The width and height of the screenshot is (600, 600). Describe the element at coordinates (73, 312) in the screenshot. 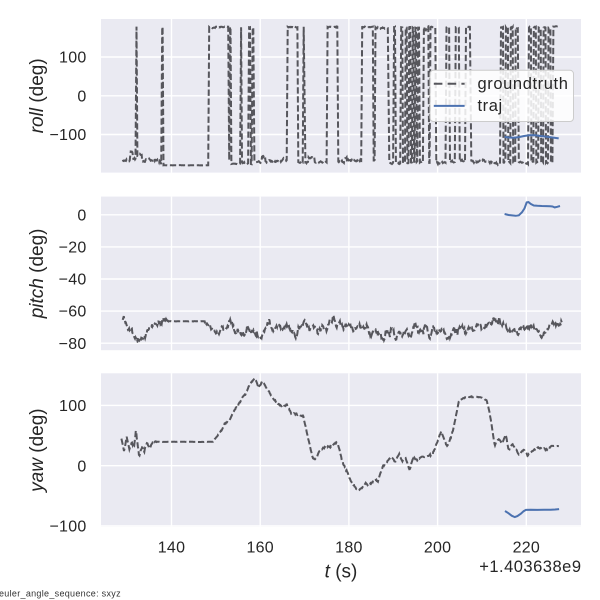

I see `svg-text: −60` at that location.